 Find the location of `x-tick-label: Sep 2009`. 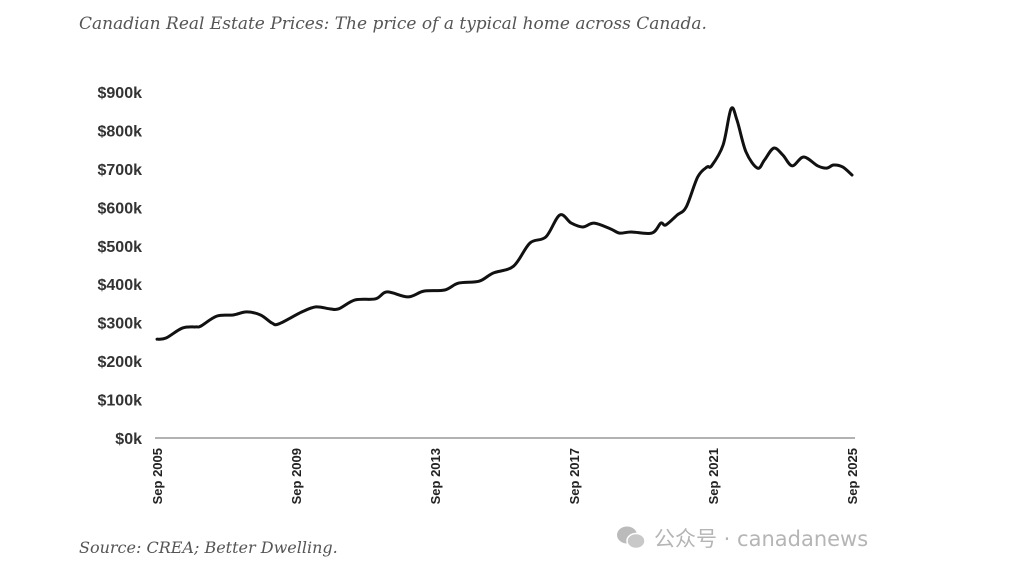

x-tick-label: Sep 2009 is located at coordinates (296, 476).